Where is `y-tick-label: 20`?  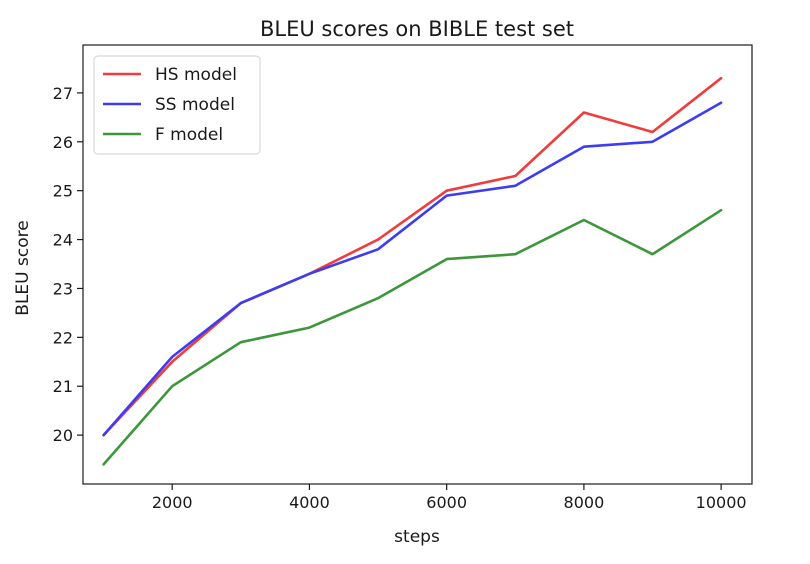
y-tick-label: 20 is located at coordinates (63, 435).